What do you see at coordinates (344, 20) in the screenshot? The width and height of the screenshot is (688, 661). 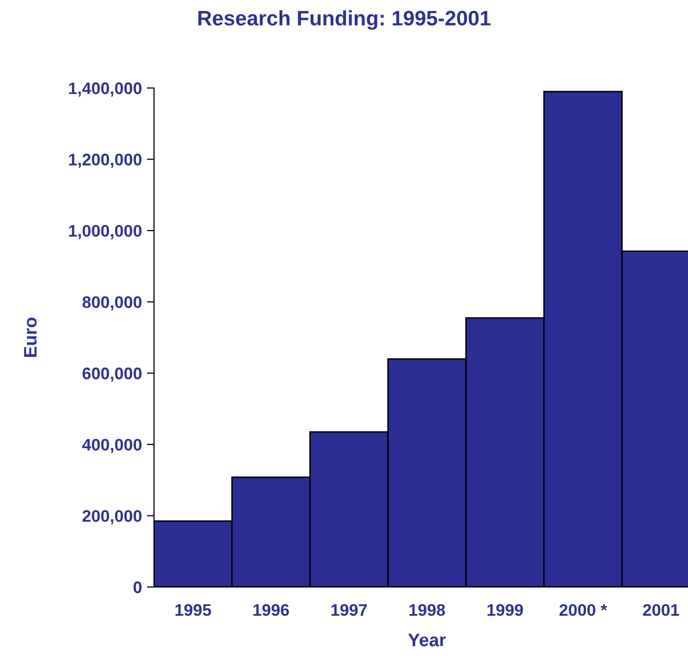 I see `chart-title: Research Funding: 1995-2001` at bounding box center [344, 20].